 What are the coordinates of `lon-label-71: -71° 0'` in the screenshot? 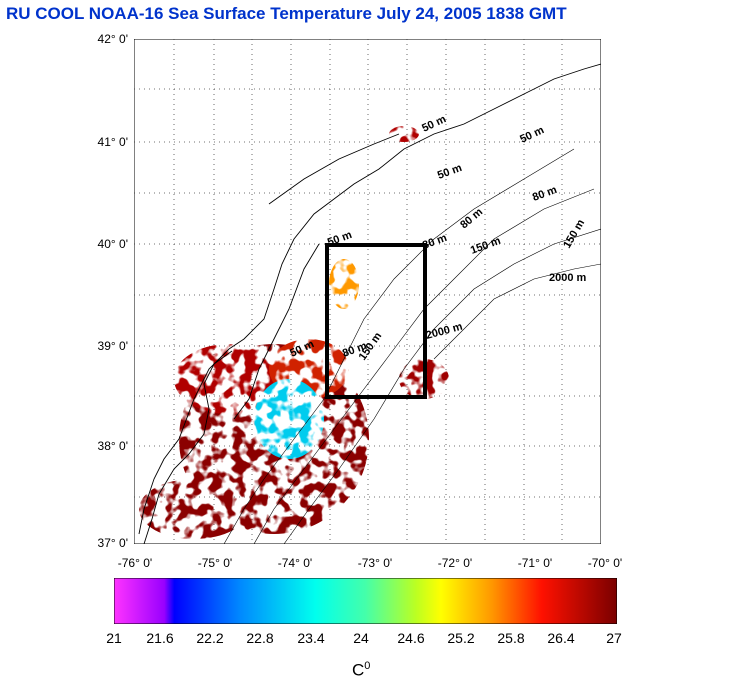 It's located at (535, 563).